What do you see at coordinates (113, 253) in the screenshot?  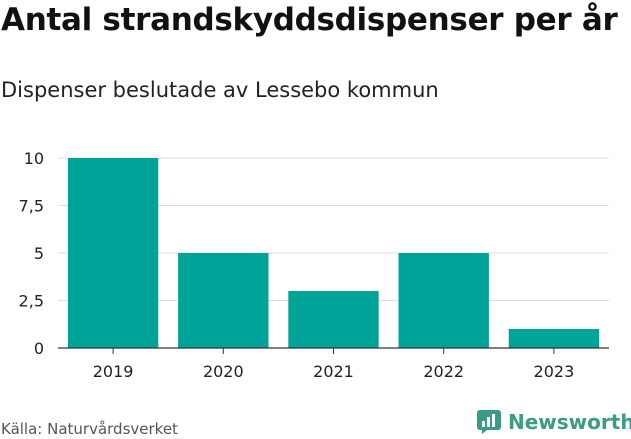 I see `bar-2019` at bounding box center [113, 253].